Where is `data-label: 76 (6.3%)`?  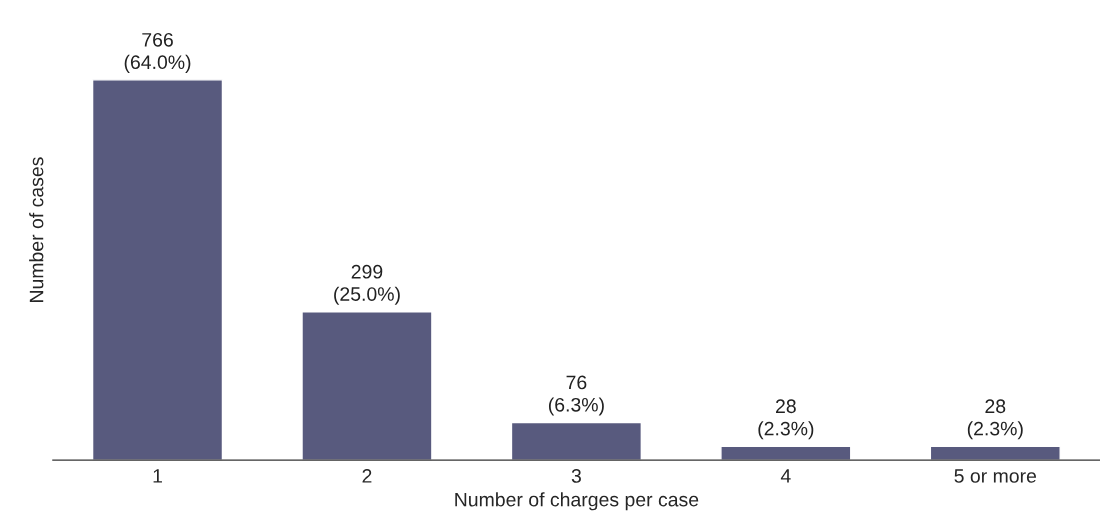
data-label: 76 (6.3%) is located at coordinates (576, 395).